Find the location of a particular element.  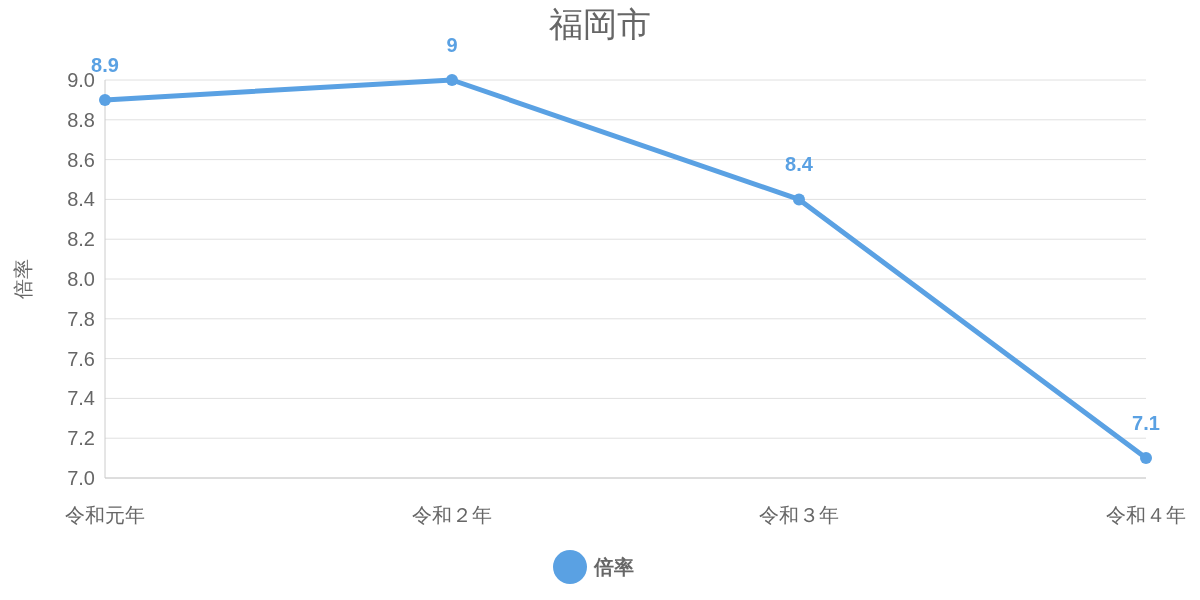

y-tick-label: 7.0 is located at coordinates (81, 478).